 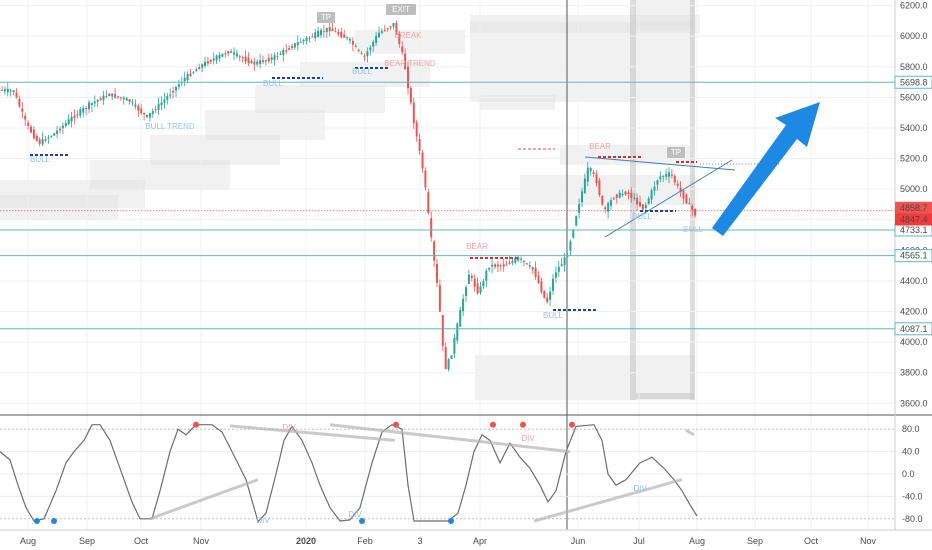 What do you see at coordinates (913, 207) in the screenshot?
I see `price-marker` at bounding box center [913, 207].